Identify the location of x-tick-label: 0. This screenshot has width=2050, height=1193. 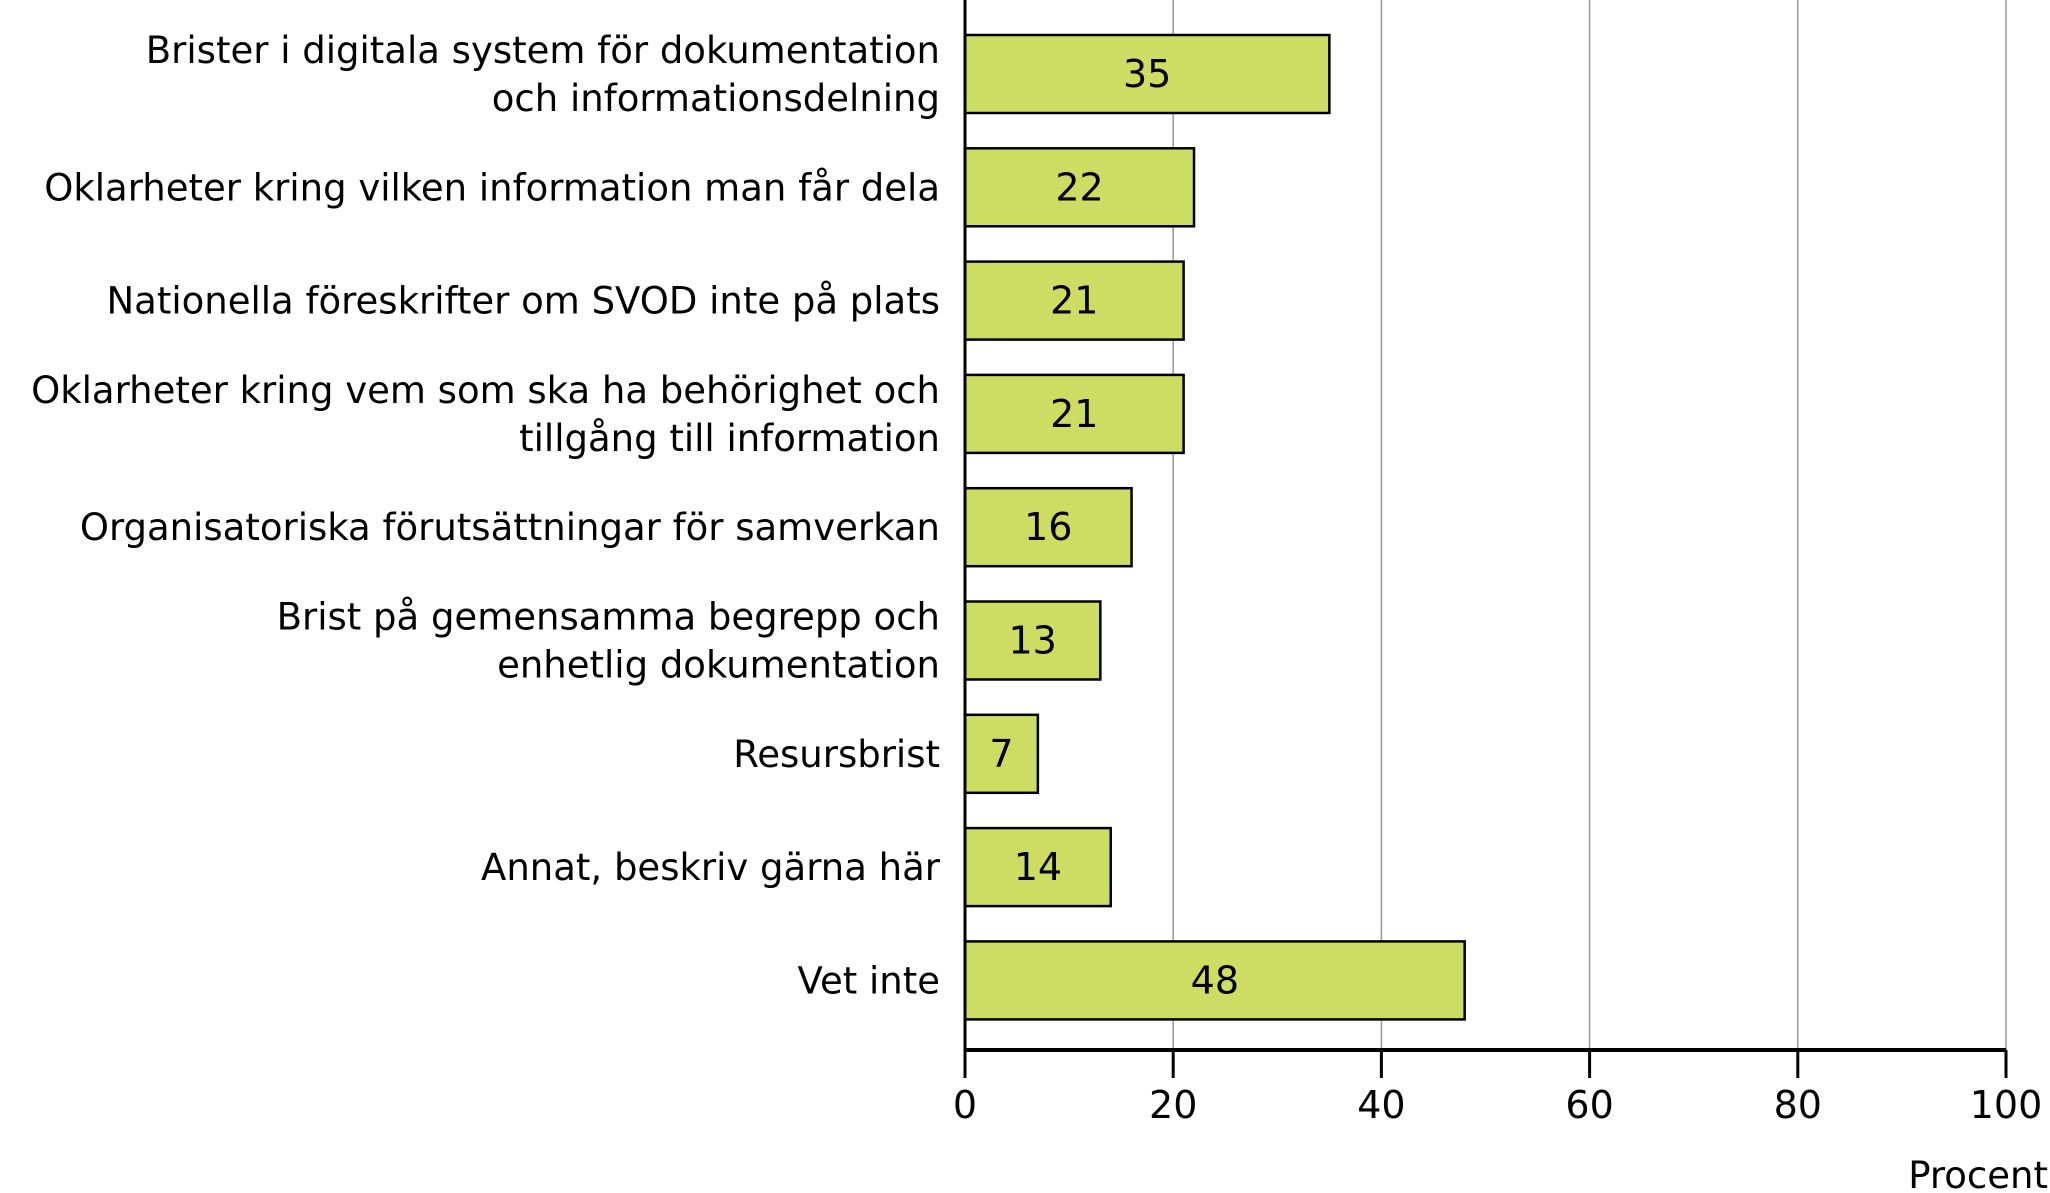
(965, 1105).